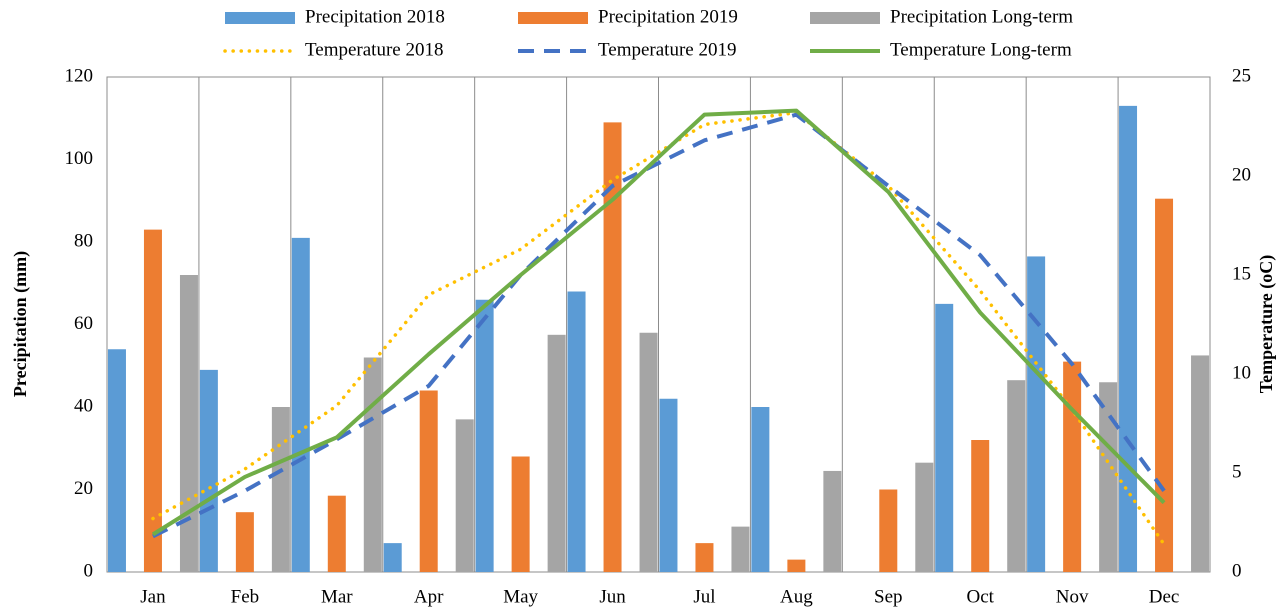 Image resolution: width=1285 pixels, height=614 pixels. Describe the element at coordinates (1241, 174) in the screenshot. I see `y2-tick-label: 20` at that location.